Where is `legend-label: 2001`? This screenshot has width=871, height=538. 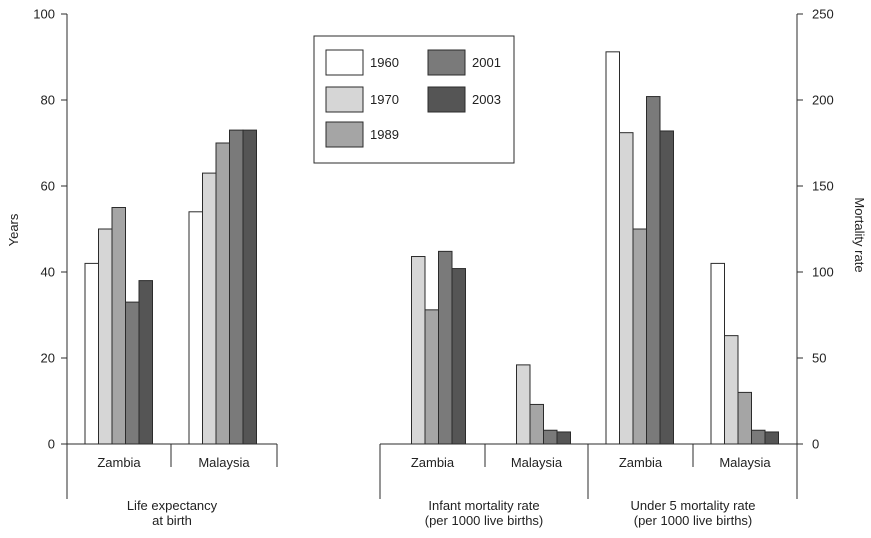
legend-label: 2001 is located at coordinates (486, 62).